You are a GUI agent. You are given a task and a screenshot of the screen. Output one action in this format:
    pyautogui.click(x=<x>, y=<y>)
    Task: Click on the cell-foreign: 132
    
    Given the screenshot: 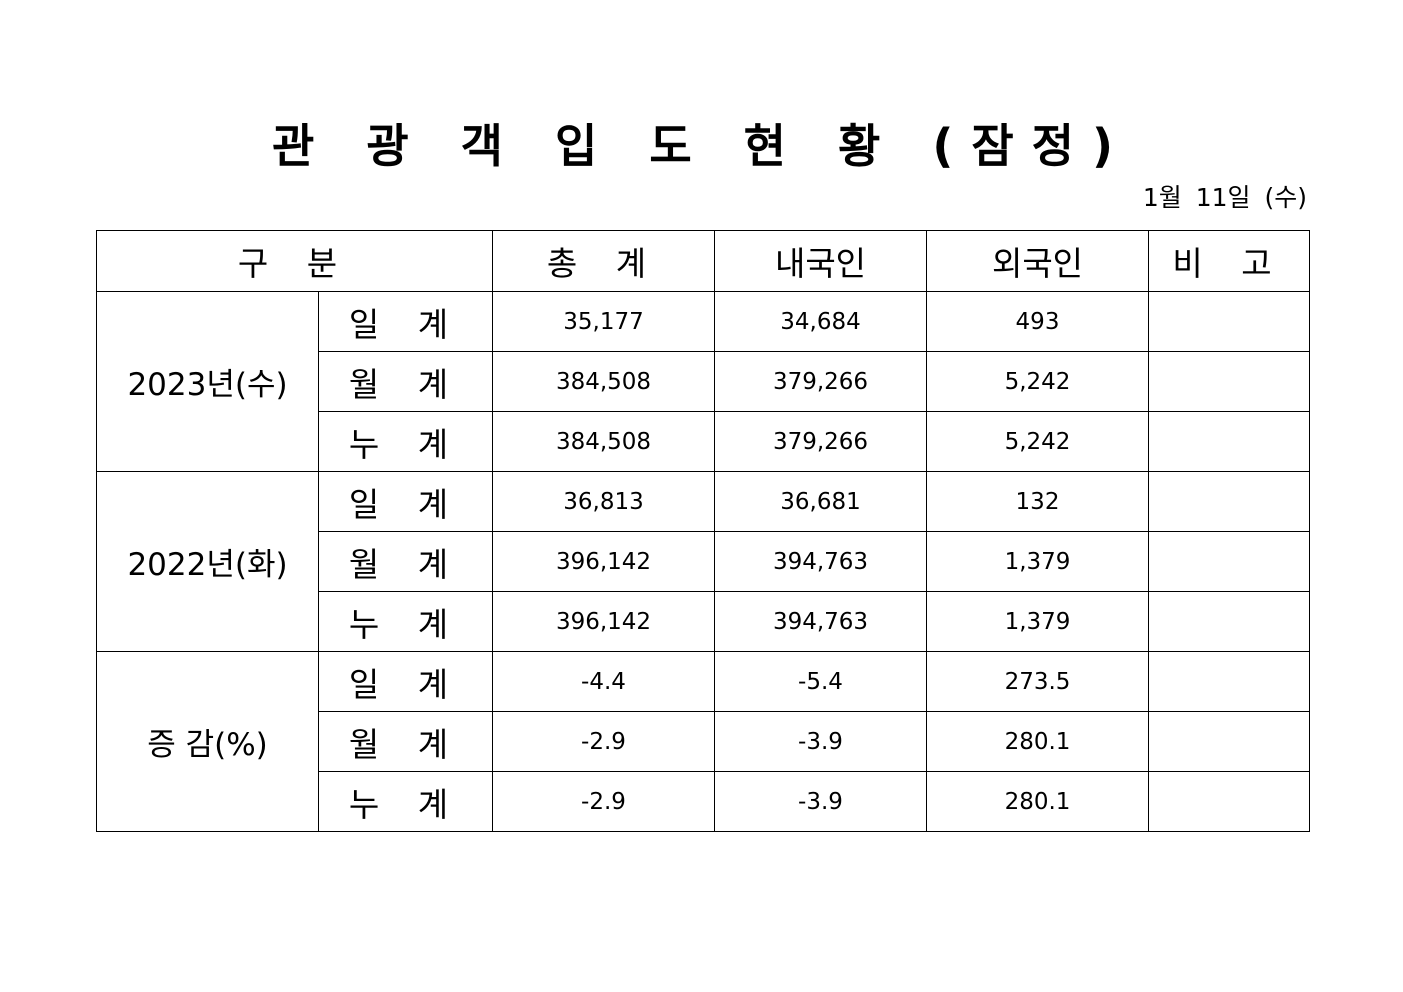 What is the action you would take?
    pyautogui.click(x=1037, y=501)
    